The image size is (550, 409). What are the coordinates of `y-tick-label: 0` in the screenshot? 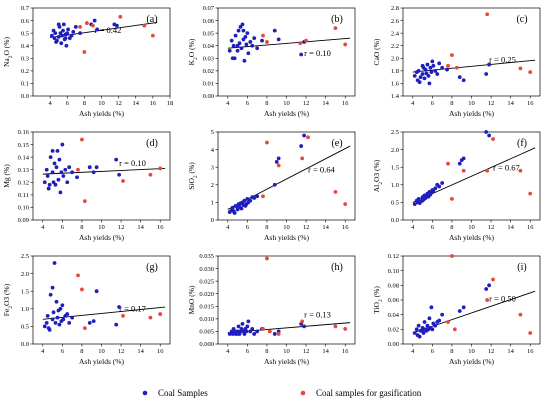 It's located at (212, 220).